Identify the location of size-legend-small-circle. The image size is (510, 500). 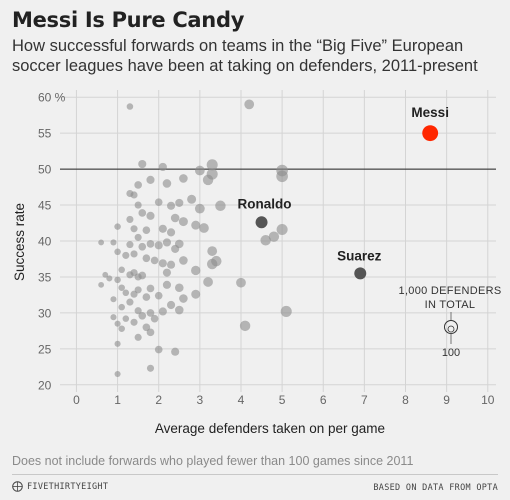
(451, 329).